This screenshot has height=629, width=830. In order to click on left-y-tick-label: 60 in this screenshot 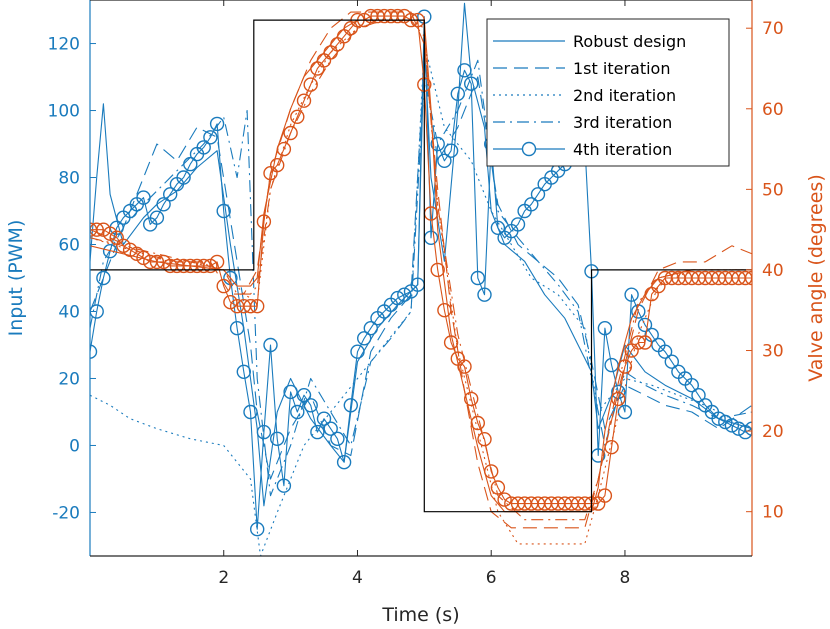, I will do `click(69, 246)`.